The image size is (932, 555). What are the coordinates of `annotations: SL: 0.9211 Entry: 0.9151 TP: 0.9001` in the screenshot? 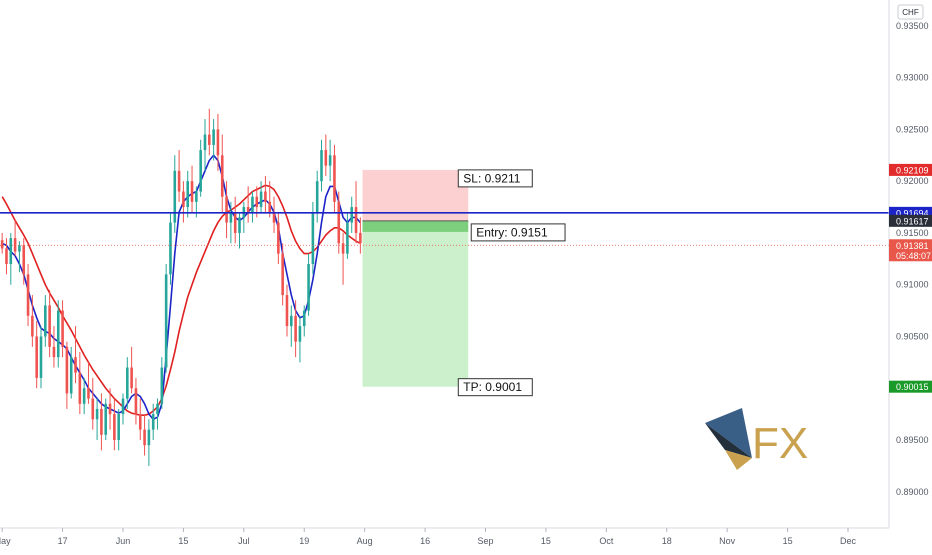 It's located at (511, 283).